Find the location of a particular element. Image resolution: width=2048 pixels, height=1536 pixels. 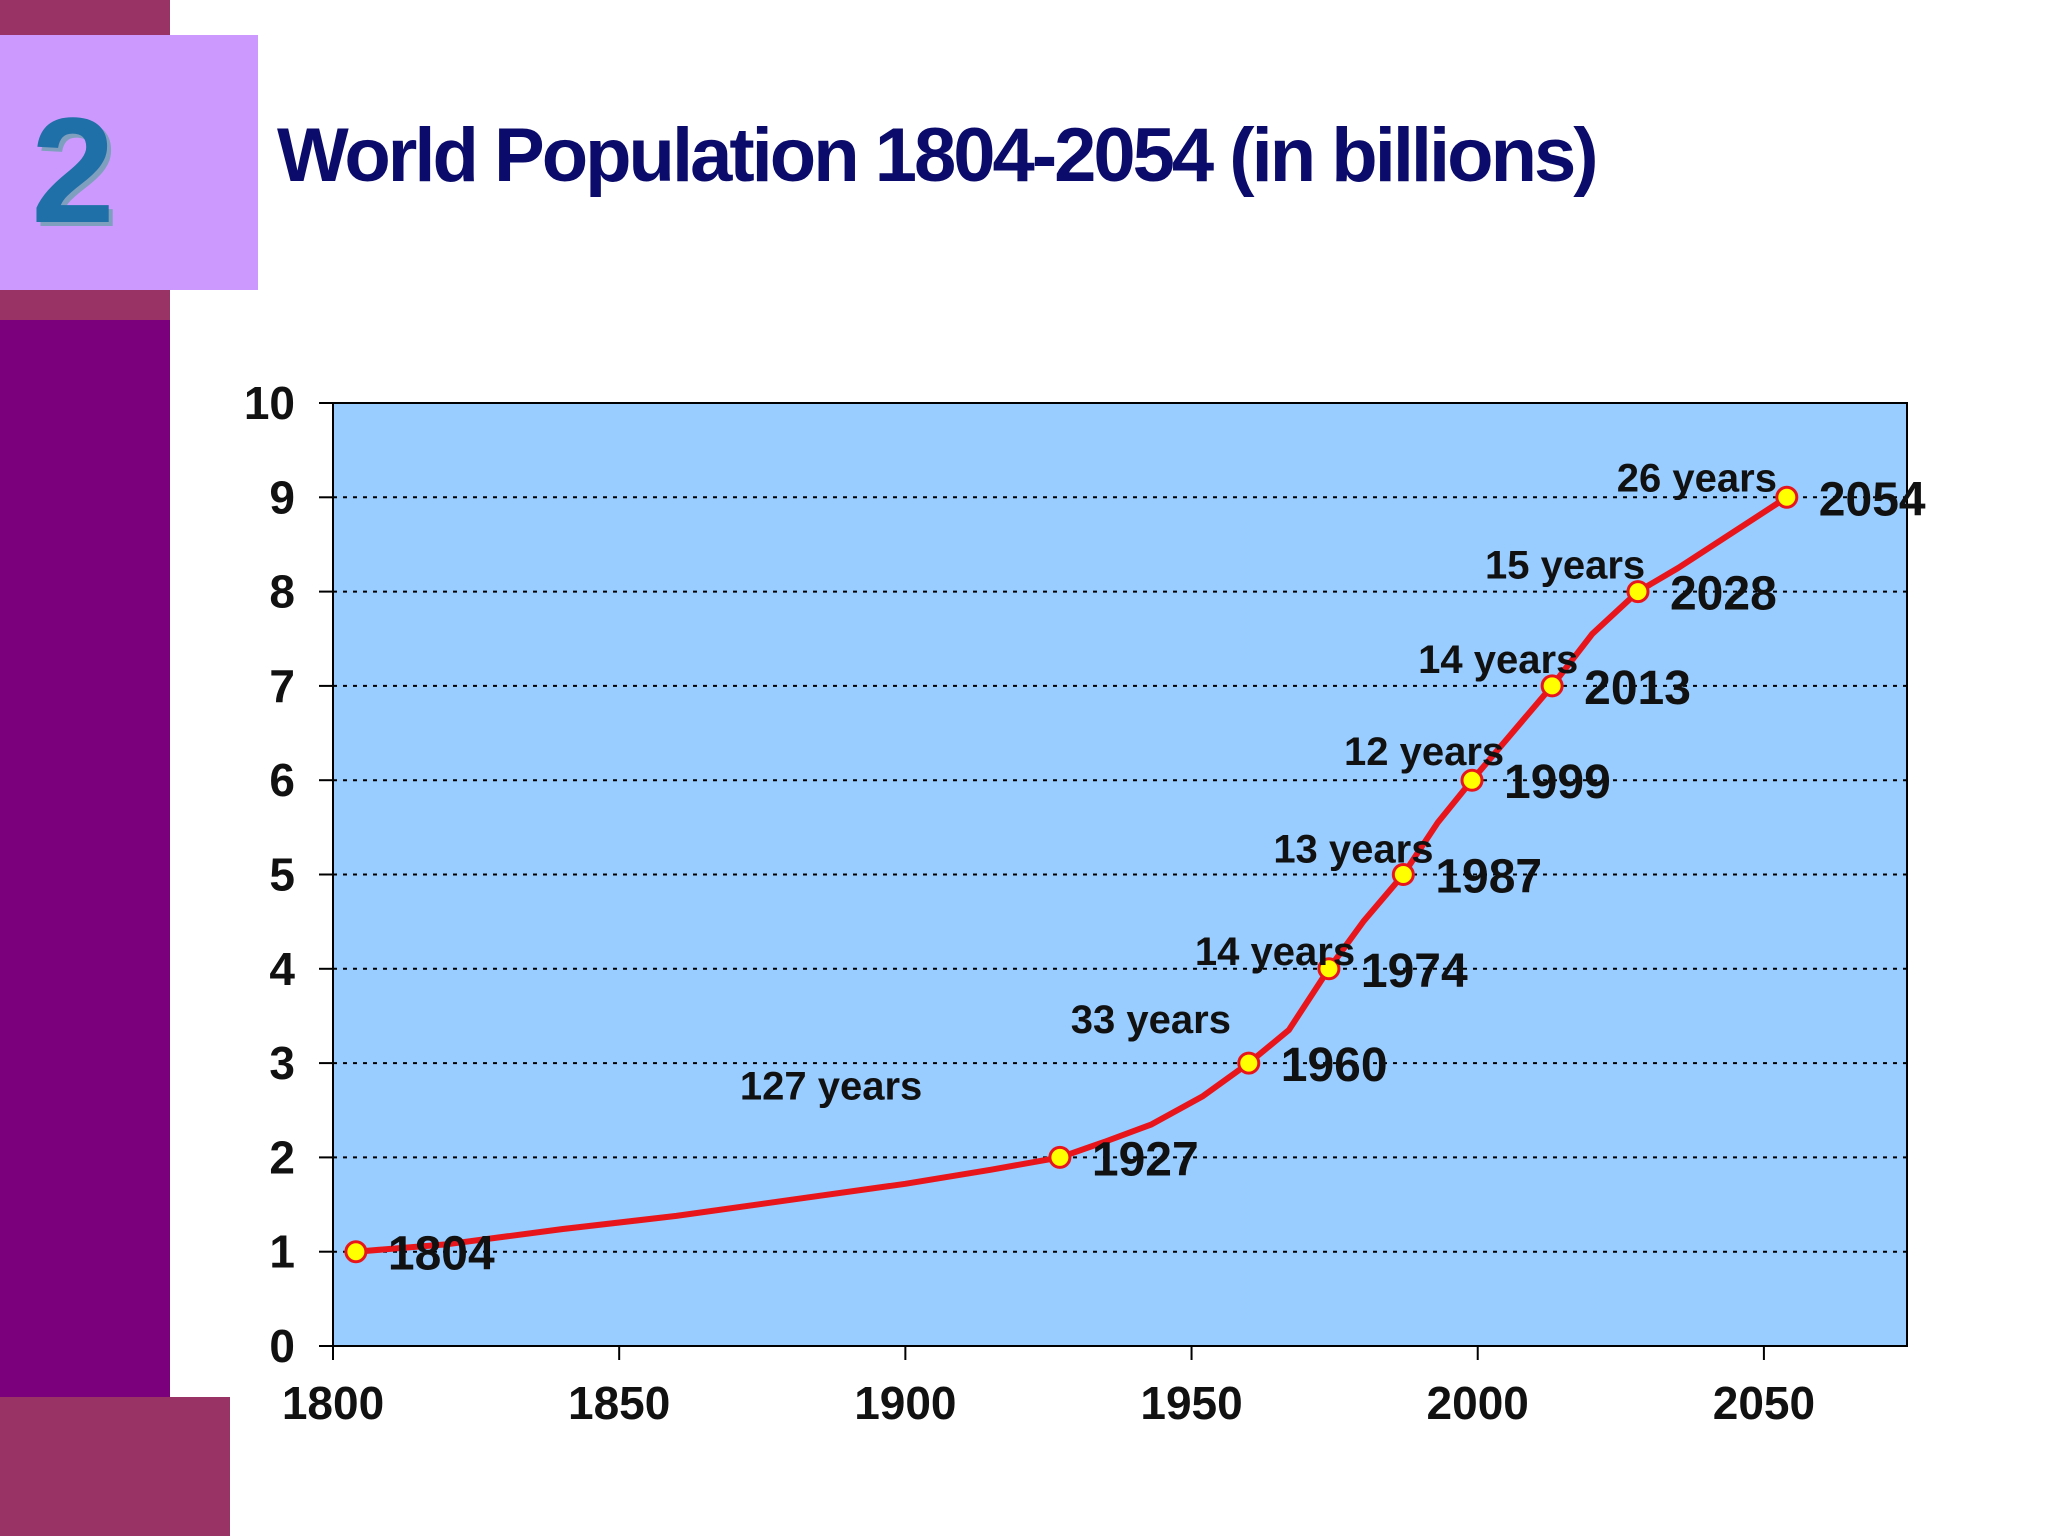

year-label: 1804 is located at coordinates (441, 1254).